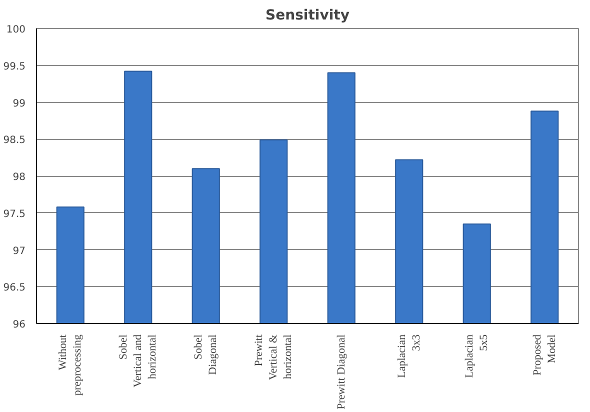  What do you see at coordinates (477, 356) in the screenshot?
I see `x-tick-label: Laplacian 5x5` at bounding box center [477, 356].